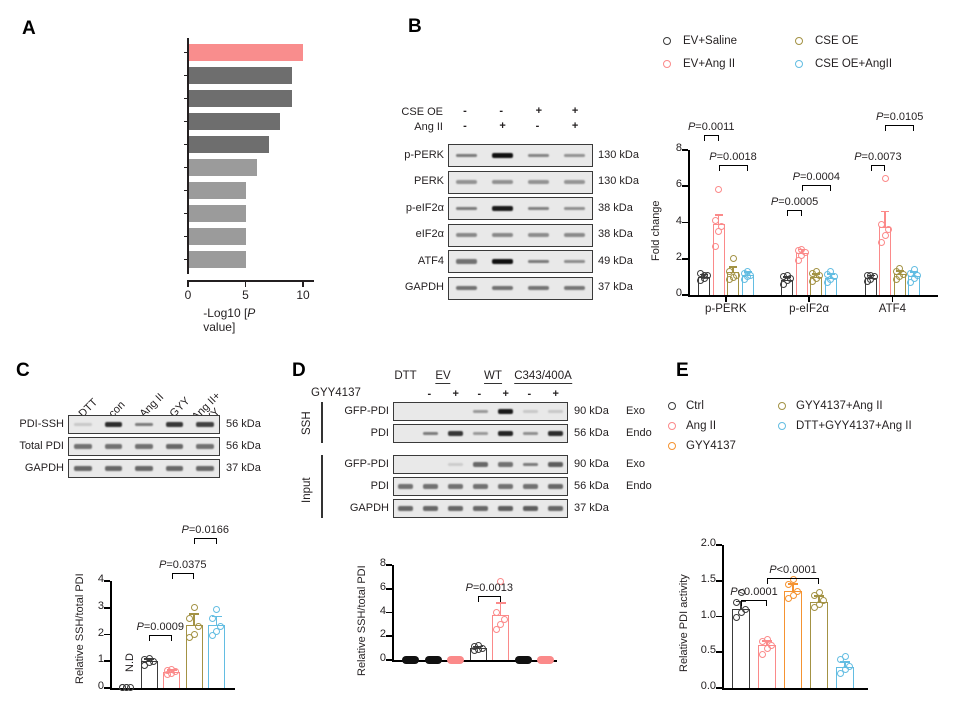 This screenshot has height=708, width=961. What do you see at coordinates (678, 220) in the screenshot?
I see `y-tick-label-b-2: 4` at bounding box center [678, 220].